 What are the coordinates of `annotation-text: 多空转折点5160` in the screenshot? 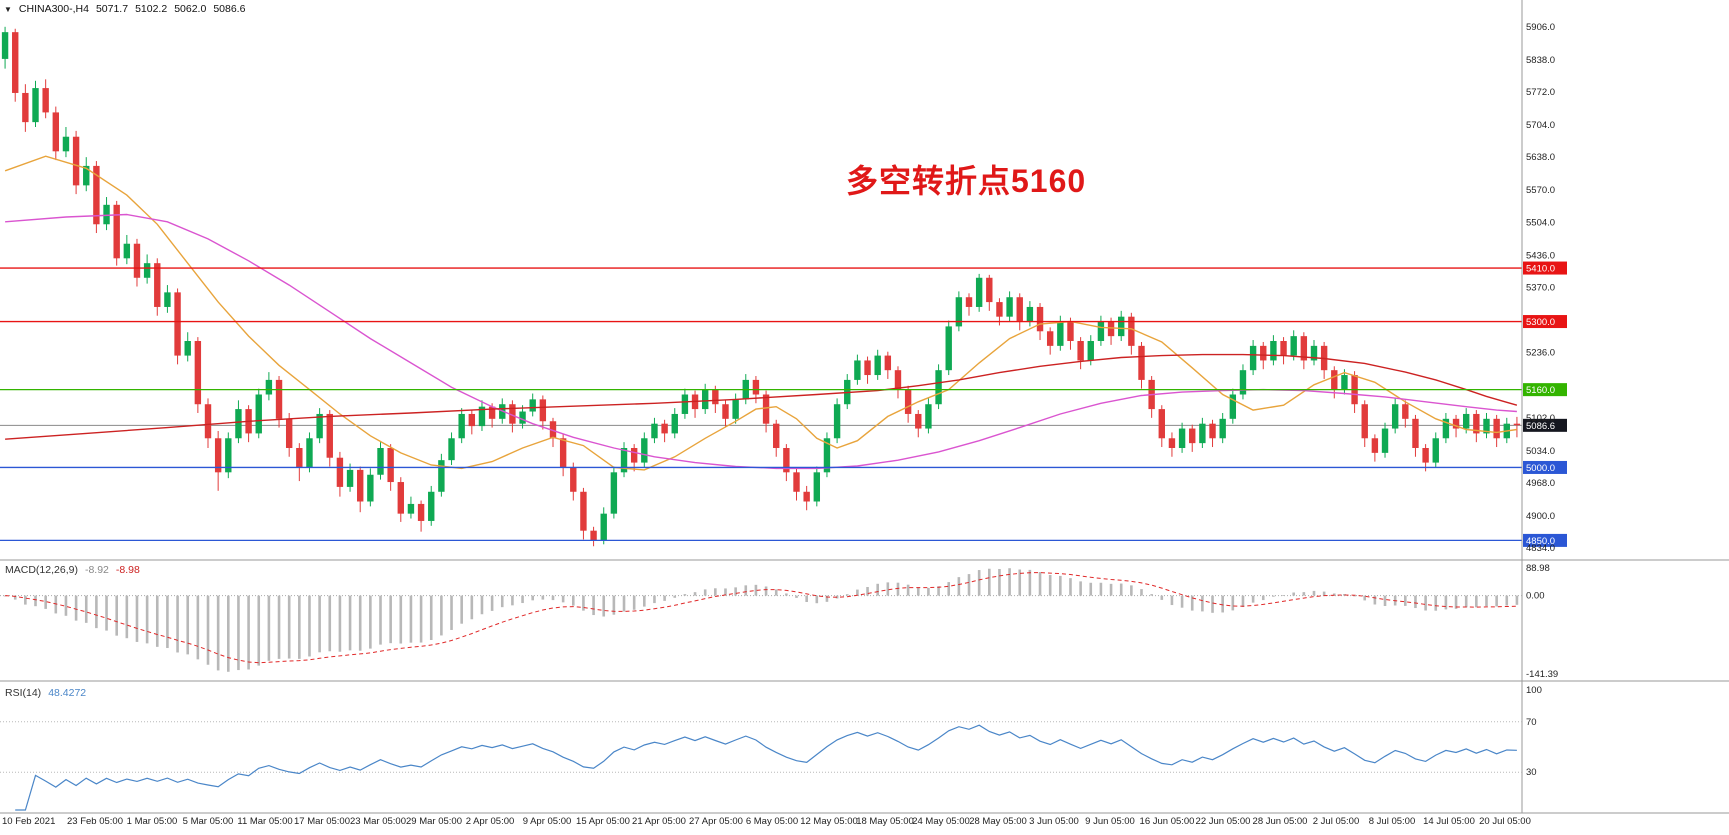 It's located at (966, 181).